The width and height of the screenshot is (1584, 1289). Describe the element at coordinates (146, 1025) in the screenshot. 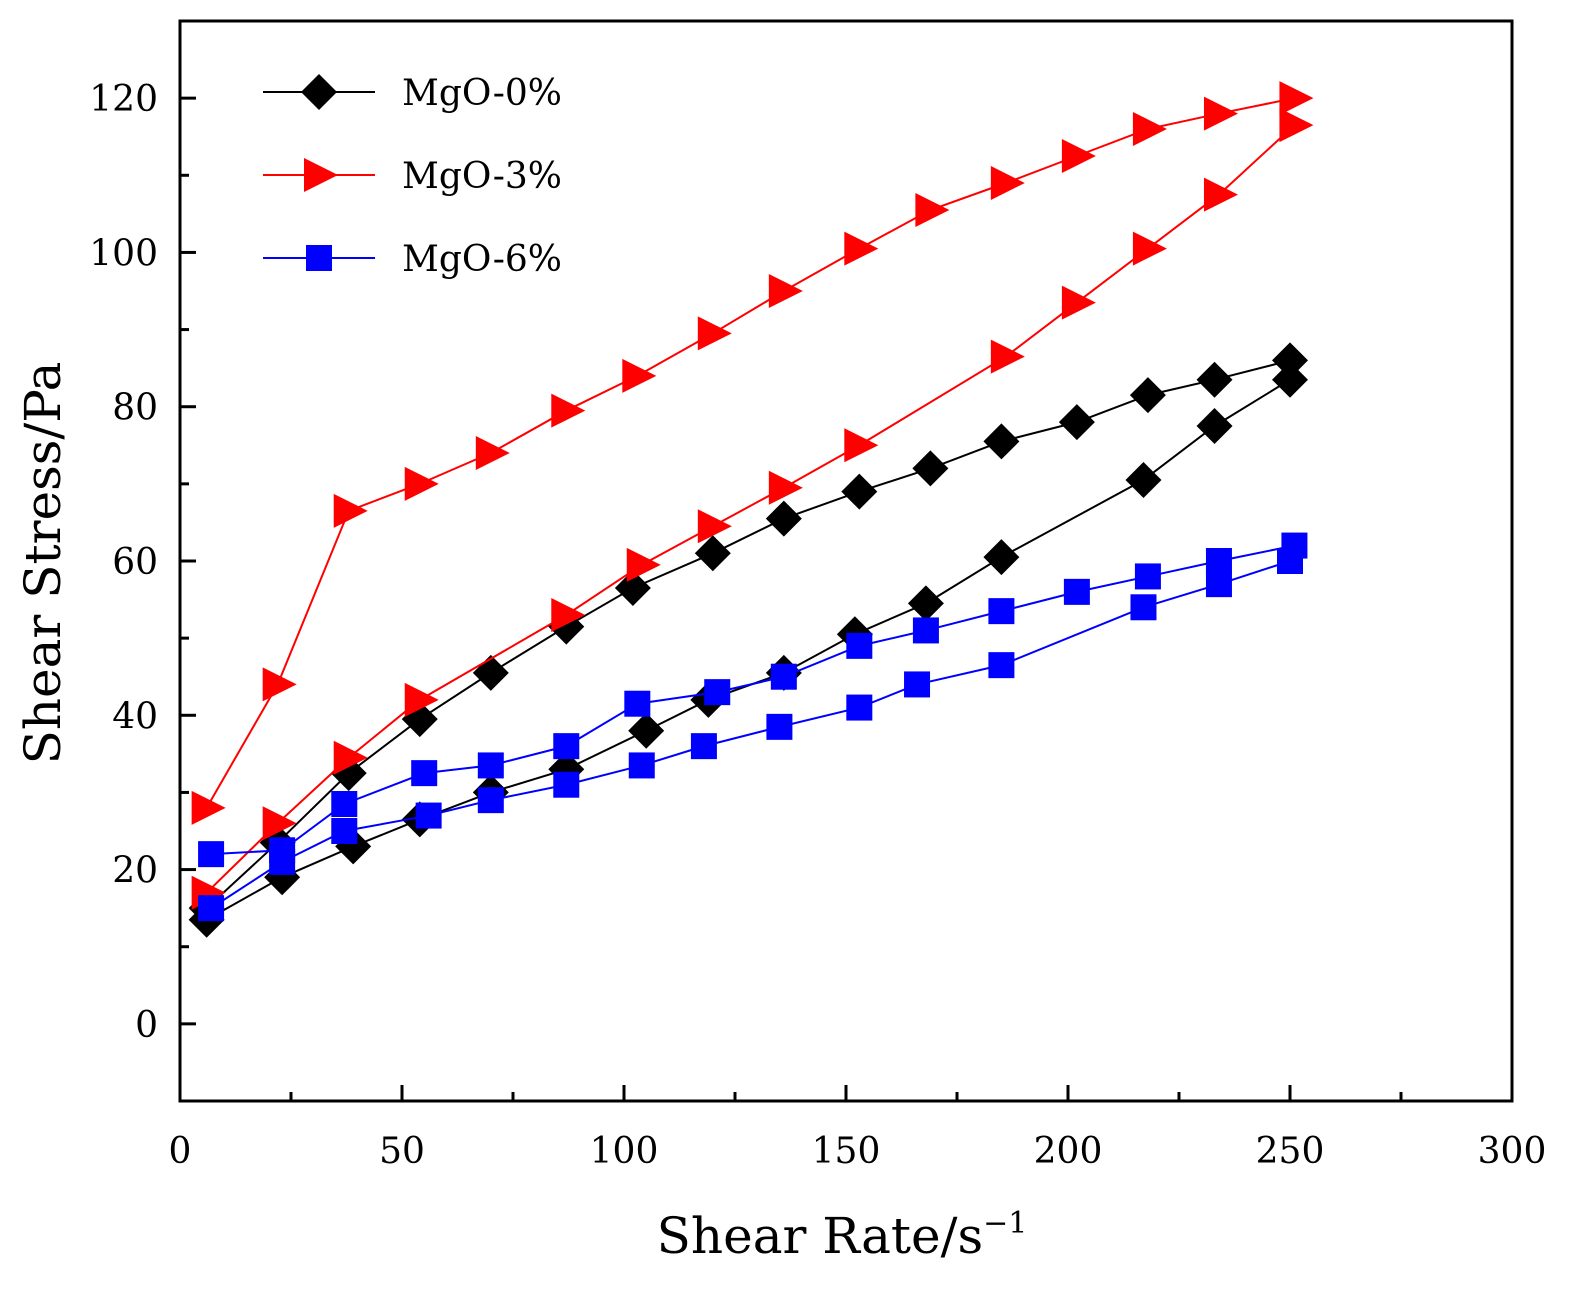

I see `y-tick-label: 0` at that location.